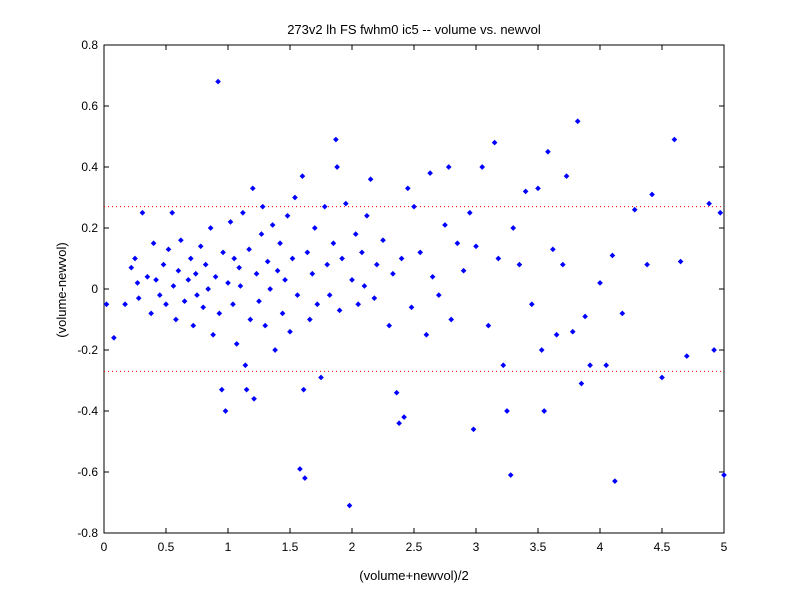  What do you see at coordinates (94, 289) in the screenshot?
I see `y-tick-label: 0` at bounding box center [94, 289].